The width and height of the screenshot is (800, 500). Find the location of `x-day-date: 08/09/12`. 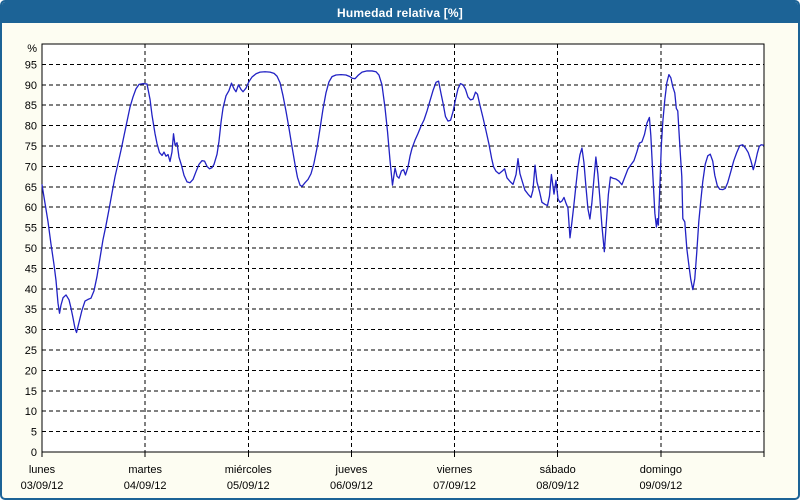

x-day-date: 08/09/12 is located at coordinates (557, 486).